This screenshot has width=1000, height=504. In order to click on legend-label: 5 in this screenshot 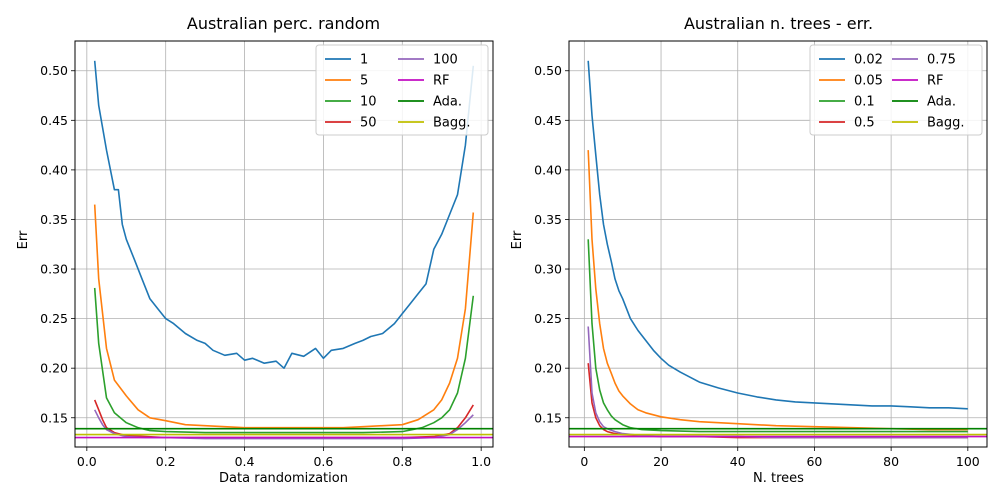, I will do `click(364, 81)`.